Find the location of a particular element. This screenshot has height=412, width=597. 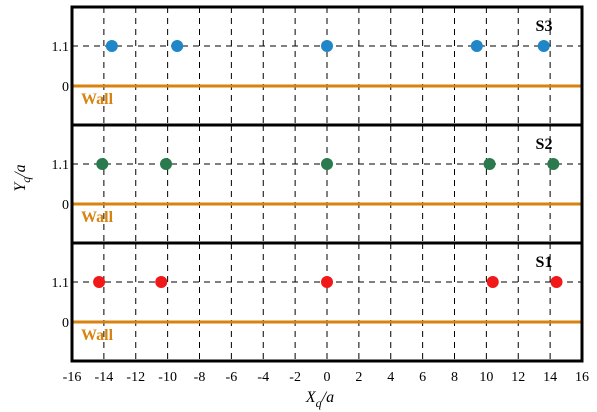

y-axis-title-main: Y is located at coordinates (20, 186).